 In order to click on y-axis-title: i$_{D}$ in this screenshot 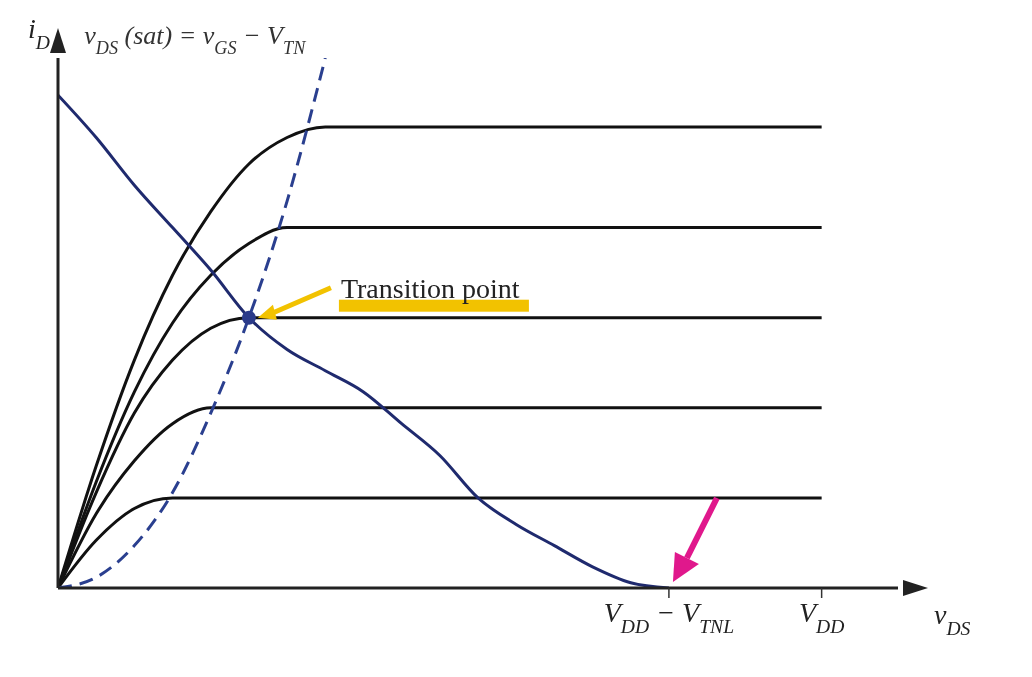, I will do `click(39, 33)`.